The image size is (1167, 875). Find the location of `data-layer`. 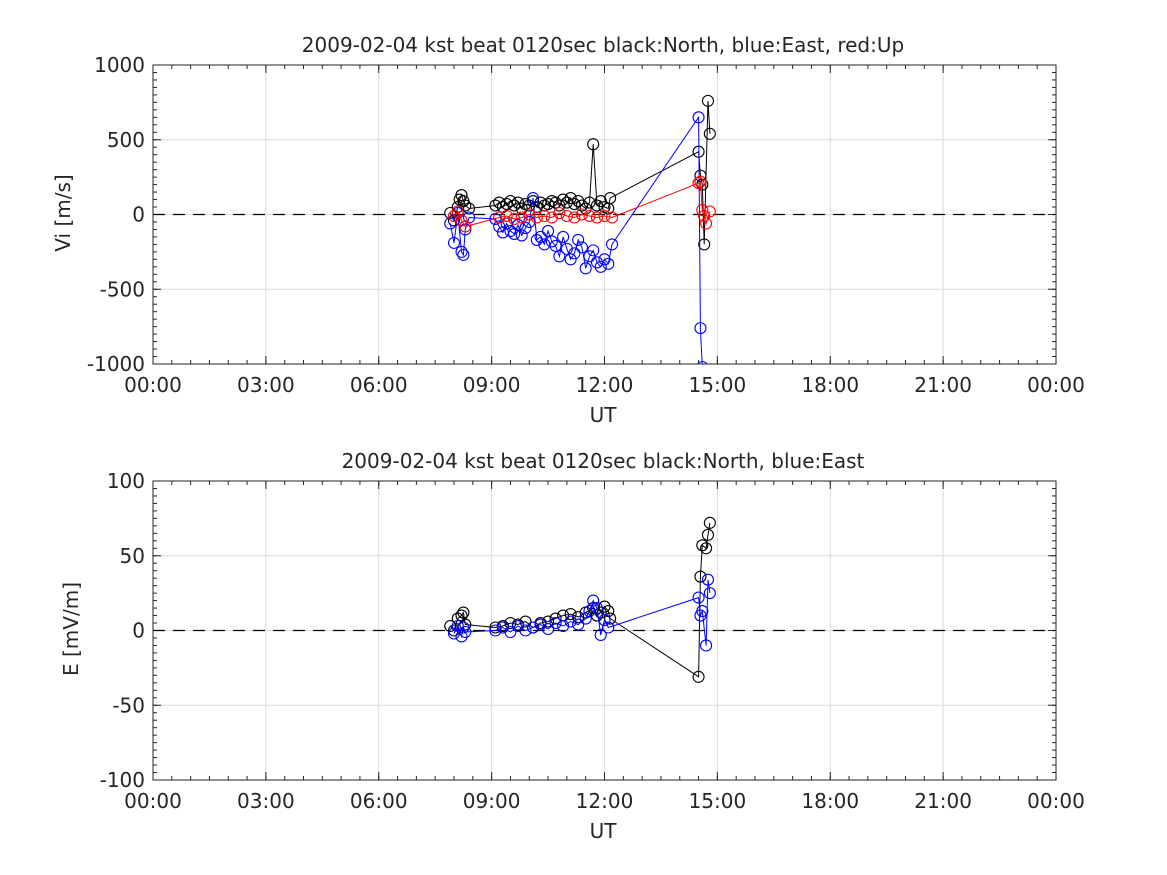

data-layer is located at coordinates (580, 229).